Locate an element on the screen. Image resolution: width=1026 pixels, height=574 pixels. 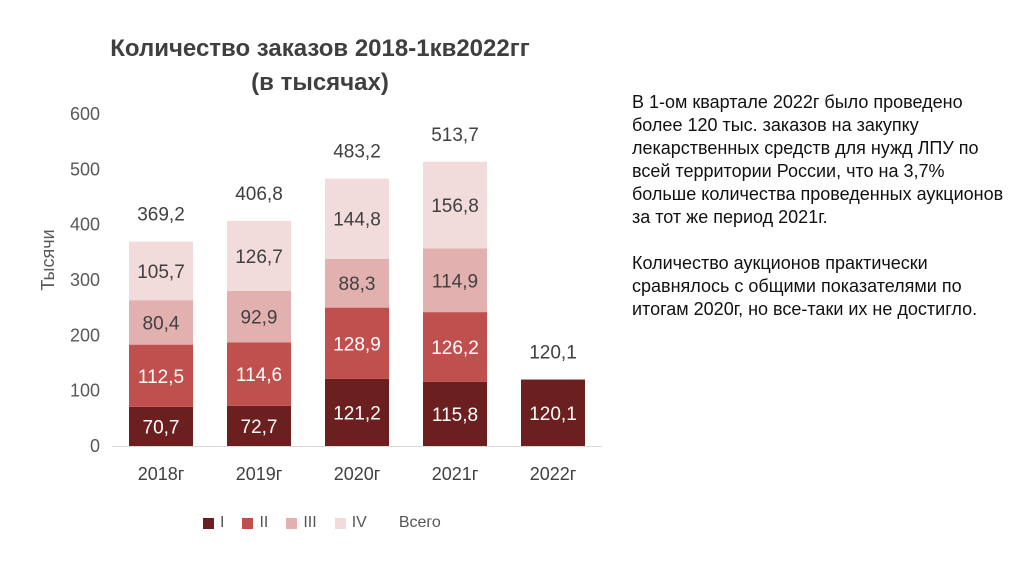
bar-segment-iv-2018г is located at coordinates (161, 271).